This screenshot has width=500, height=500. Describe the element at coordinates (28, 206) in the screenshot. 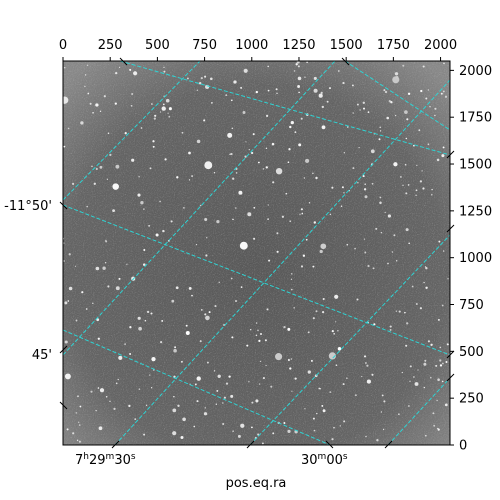

I see `dec-label-1: -11°50'` at that location.